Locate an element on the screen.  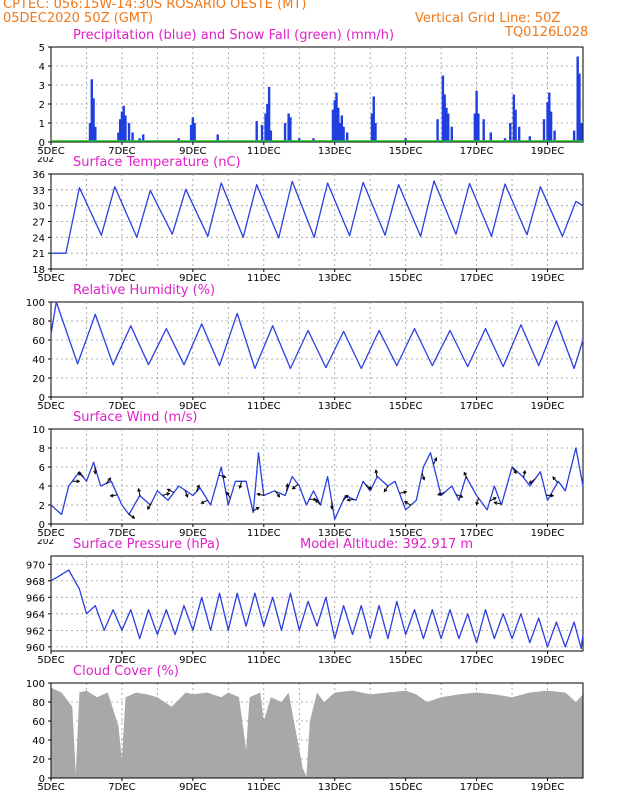
y-tick-label: 2 is located at coordinates (42, 506).